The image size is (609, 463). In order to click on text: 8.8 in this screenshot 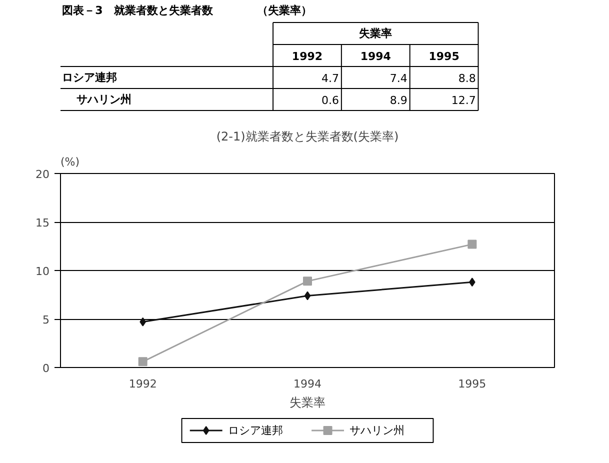, I will do `click(467, 78)`.